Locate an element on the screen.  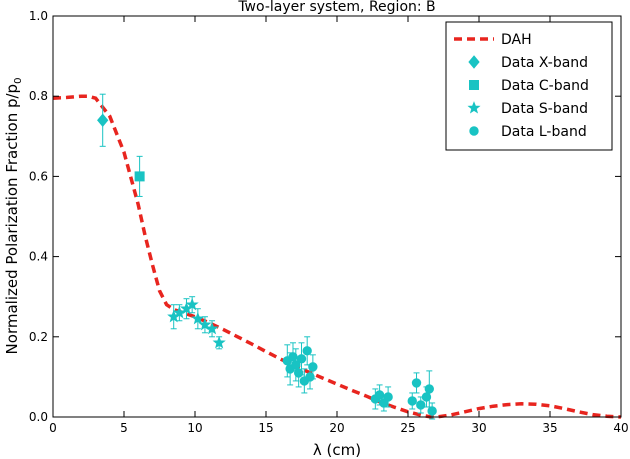
x-tick-label: 40 is located at coordinates (620, 428).